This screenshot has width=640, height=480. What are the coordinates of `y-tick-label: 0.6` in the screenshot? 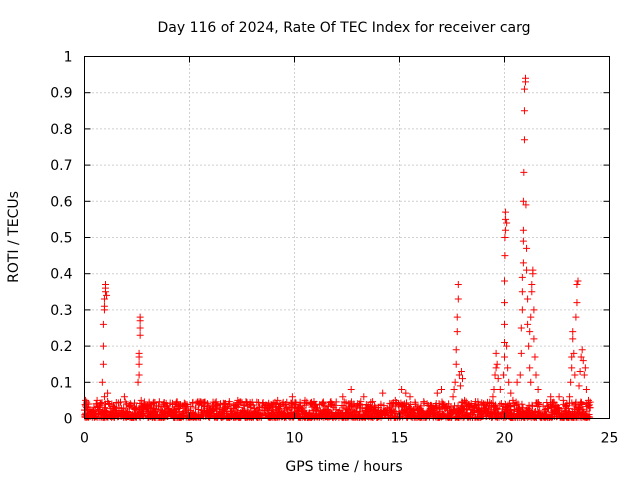 It's located at (61, 202).